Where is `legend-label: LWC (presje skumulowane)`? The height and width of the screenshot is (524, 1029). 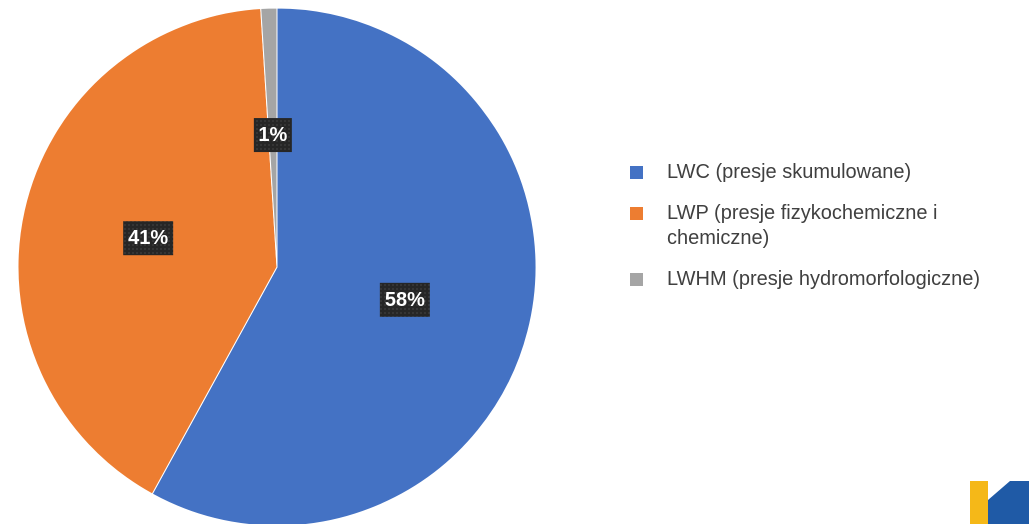
legend-label: LWC (presje skumulowane) is located at coordinates (789, 172).